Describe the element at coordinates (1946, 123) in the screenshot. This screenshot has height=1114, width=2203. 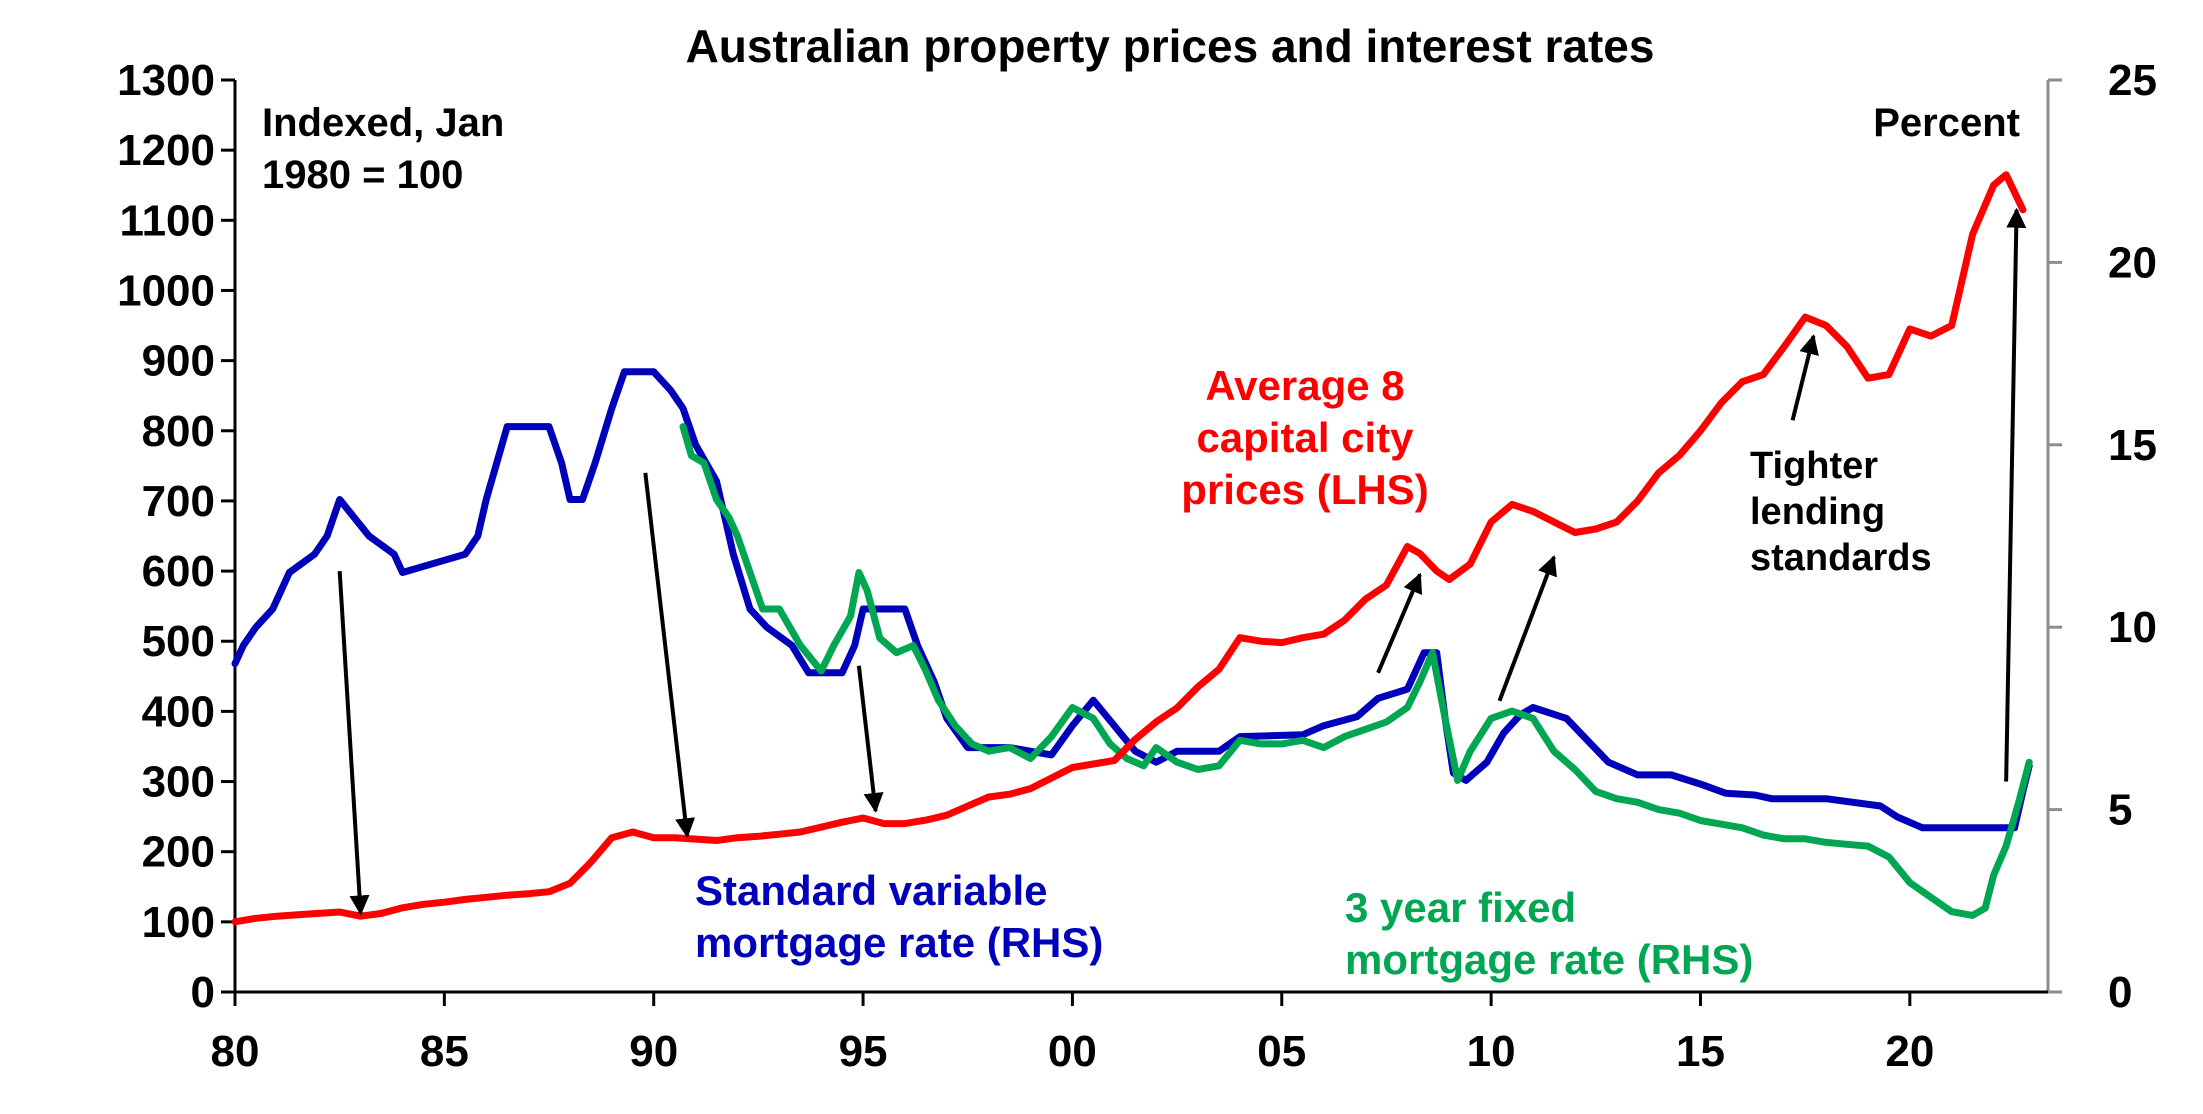
I see `right-axis-note: Percent` at that location.